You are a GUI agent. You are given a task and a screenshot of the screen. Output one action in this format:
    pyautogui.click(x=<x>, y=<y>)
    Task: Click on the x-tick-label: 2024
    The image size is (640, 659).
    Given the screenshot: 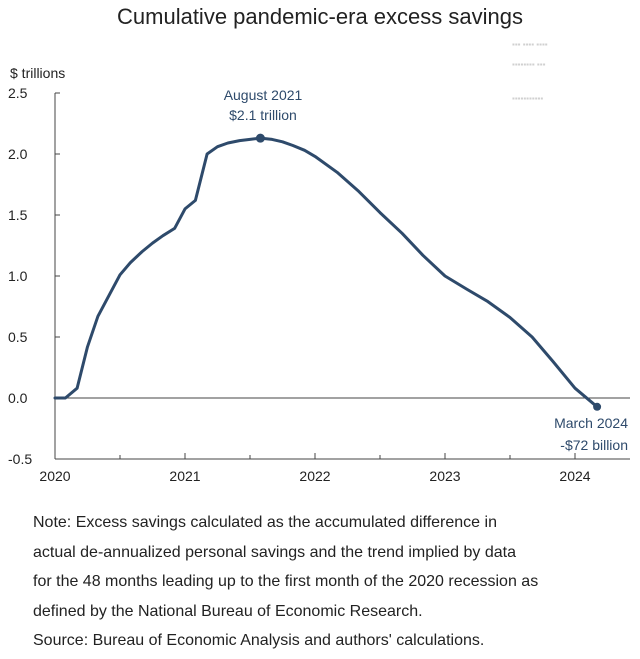 What is the action you would take?
    pyautogui.click(x=574, y=476)
    